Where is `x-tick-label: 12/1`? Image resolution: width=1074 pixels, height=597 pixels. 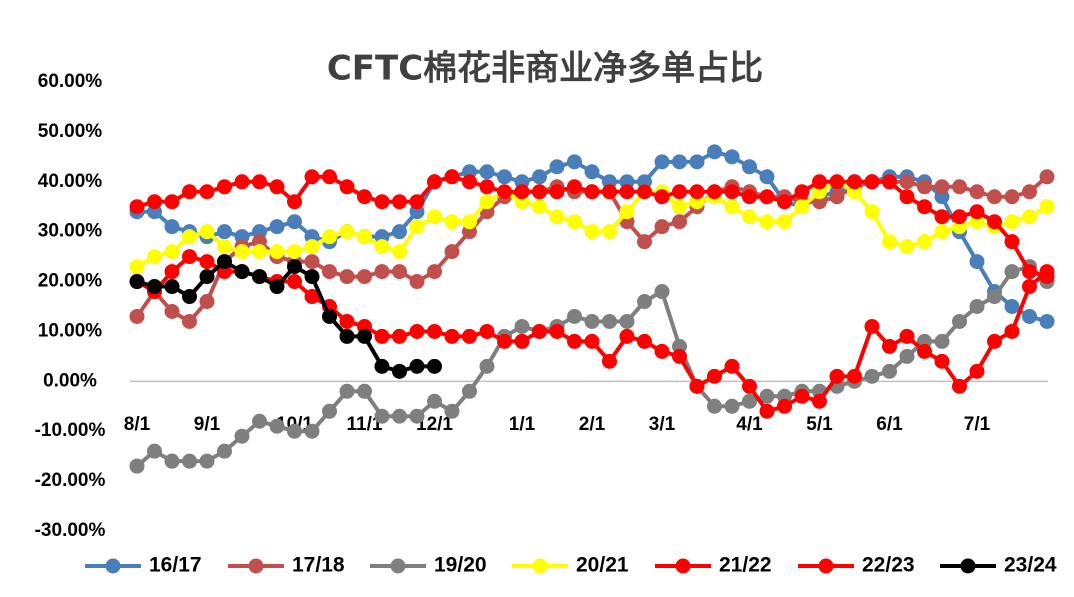
x-tick-label: 12/1 is located at coordinates (434, 424).